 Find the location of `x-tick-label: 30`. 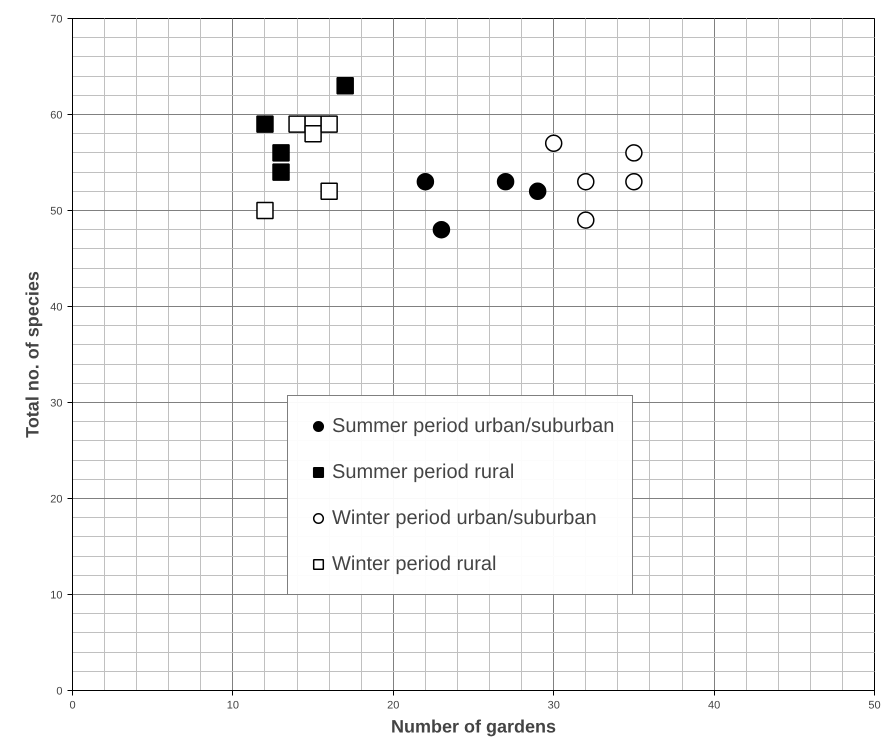

x-tick-label: 30 is located at coordinates (554, 706).